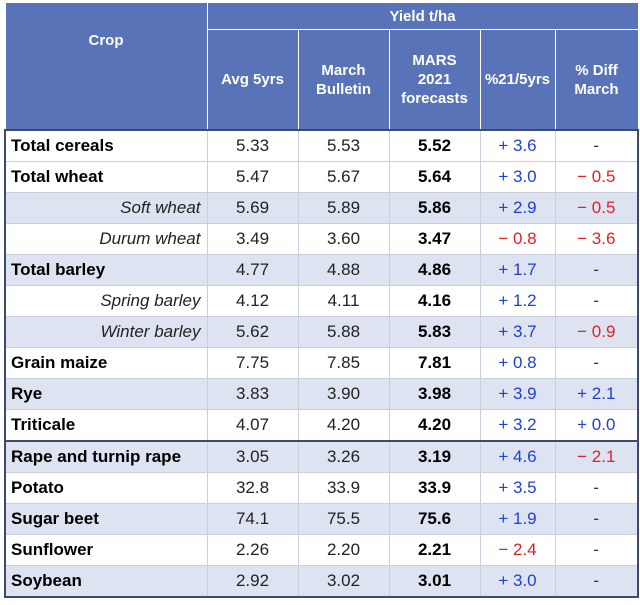  Describe the element at coordinates (597, 239) in the screenshot. I see `diff-march-value: − 3.6` at that location.